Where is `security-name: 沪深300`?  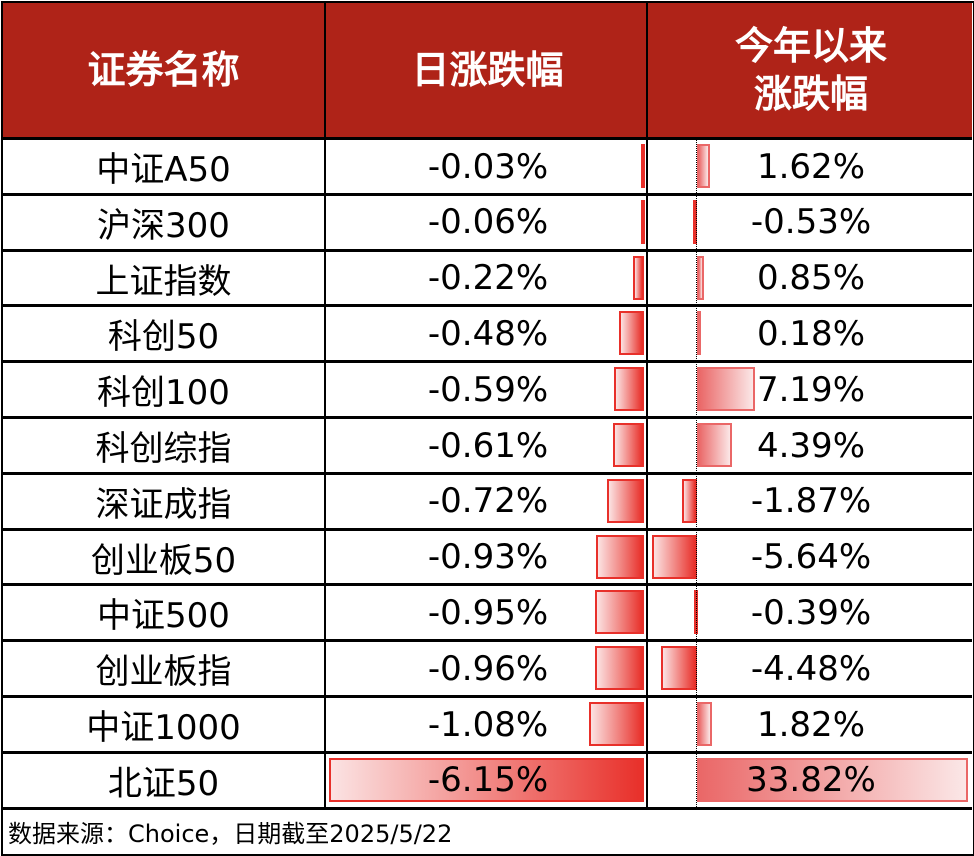 security-name: 沪深300 is located at coordinates (163, 225).